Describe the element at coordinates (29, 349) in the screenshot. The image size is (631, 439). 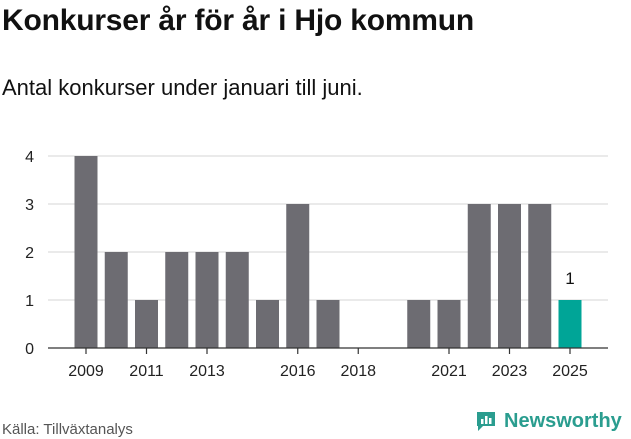
I see `y-tick-label: 0` at that location.